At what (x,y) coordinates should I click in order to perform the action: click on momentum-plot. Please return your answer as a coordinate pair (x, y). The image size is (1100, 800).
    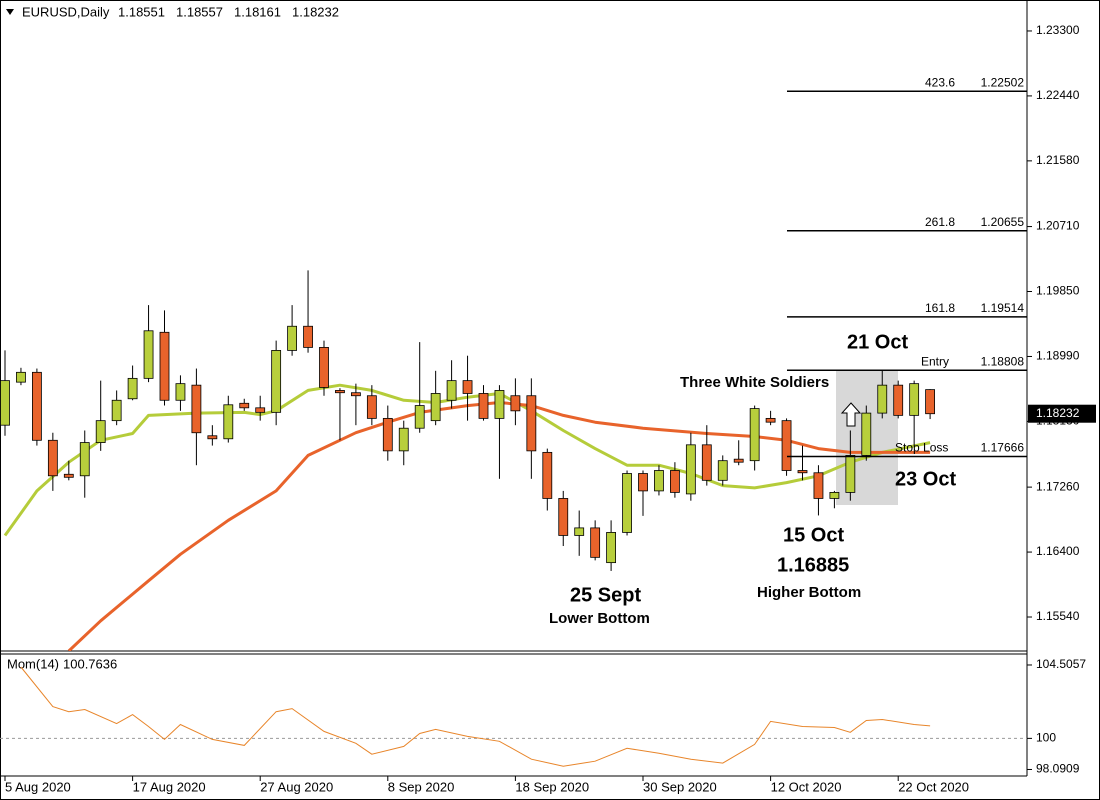
    Looking at the image, I should click on (513, 716).